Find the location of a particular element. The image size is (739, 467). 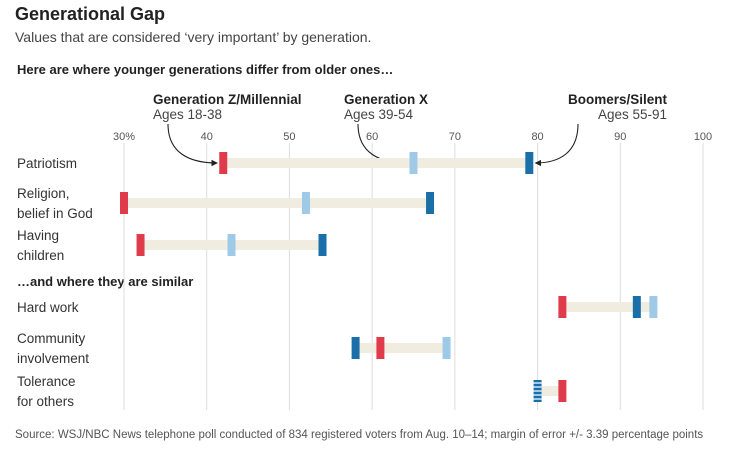

legend-ages-genz: Ages 18-38 is located at coordinates (187, 114).